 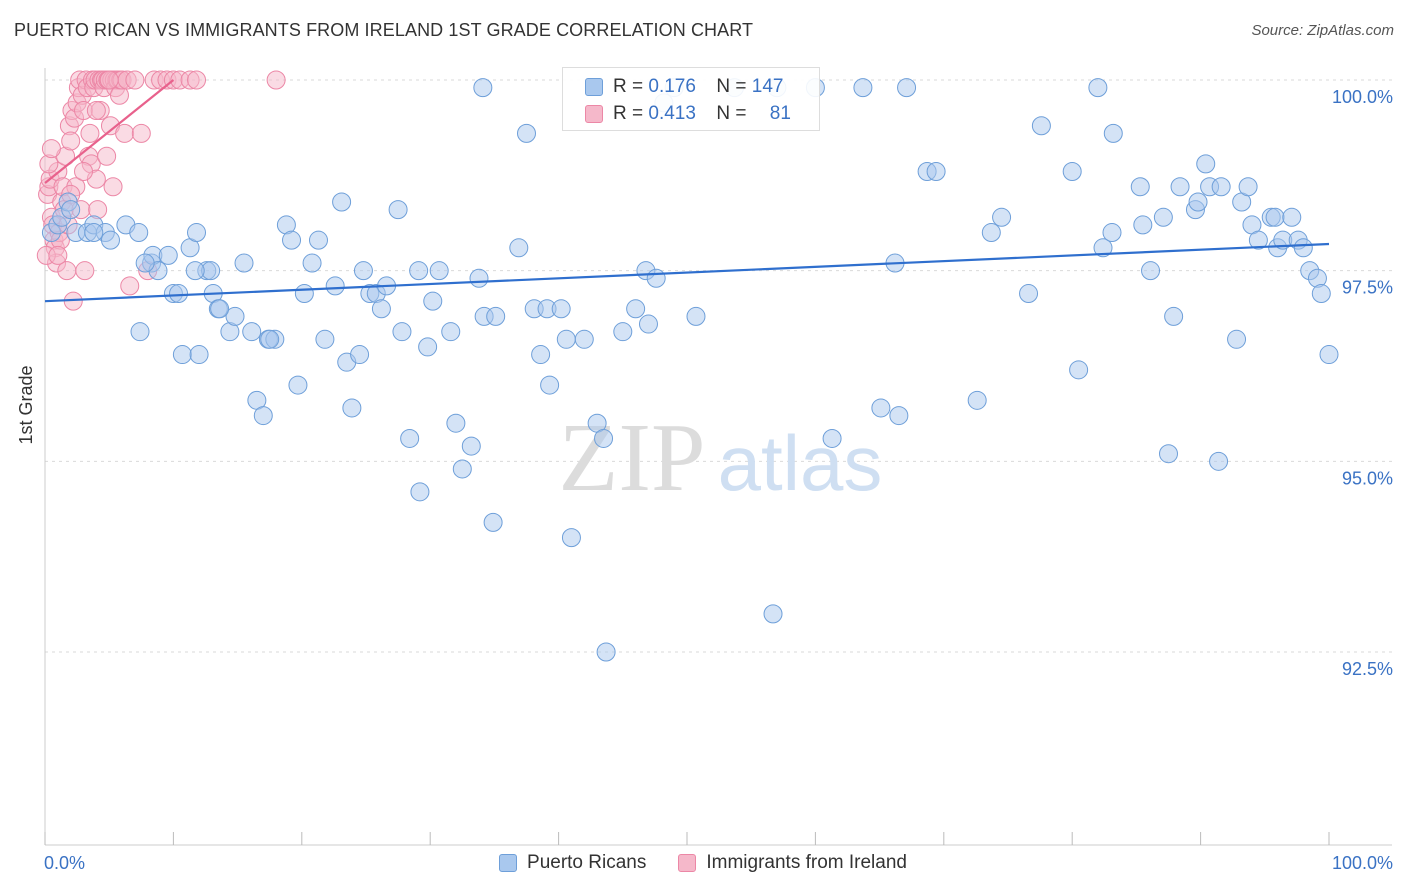 What do you see at coordinates (1367, 288) in the screenshot?
I see `y-tick-label: 97.5%` at bounding box center [1367, 288].